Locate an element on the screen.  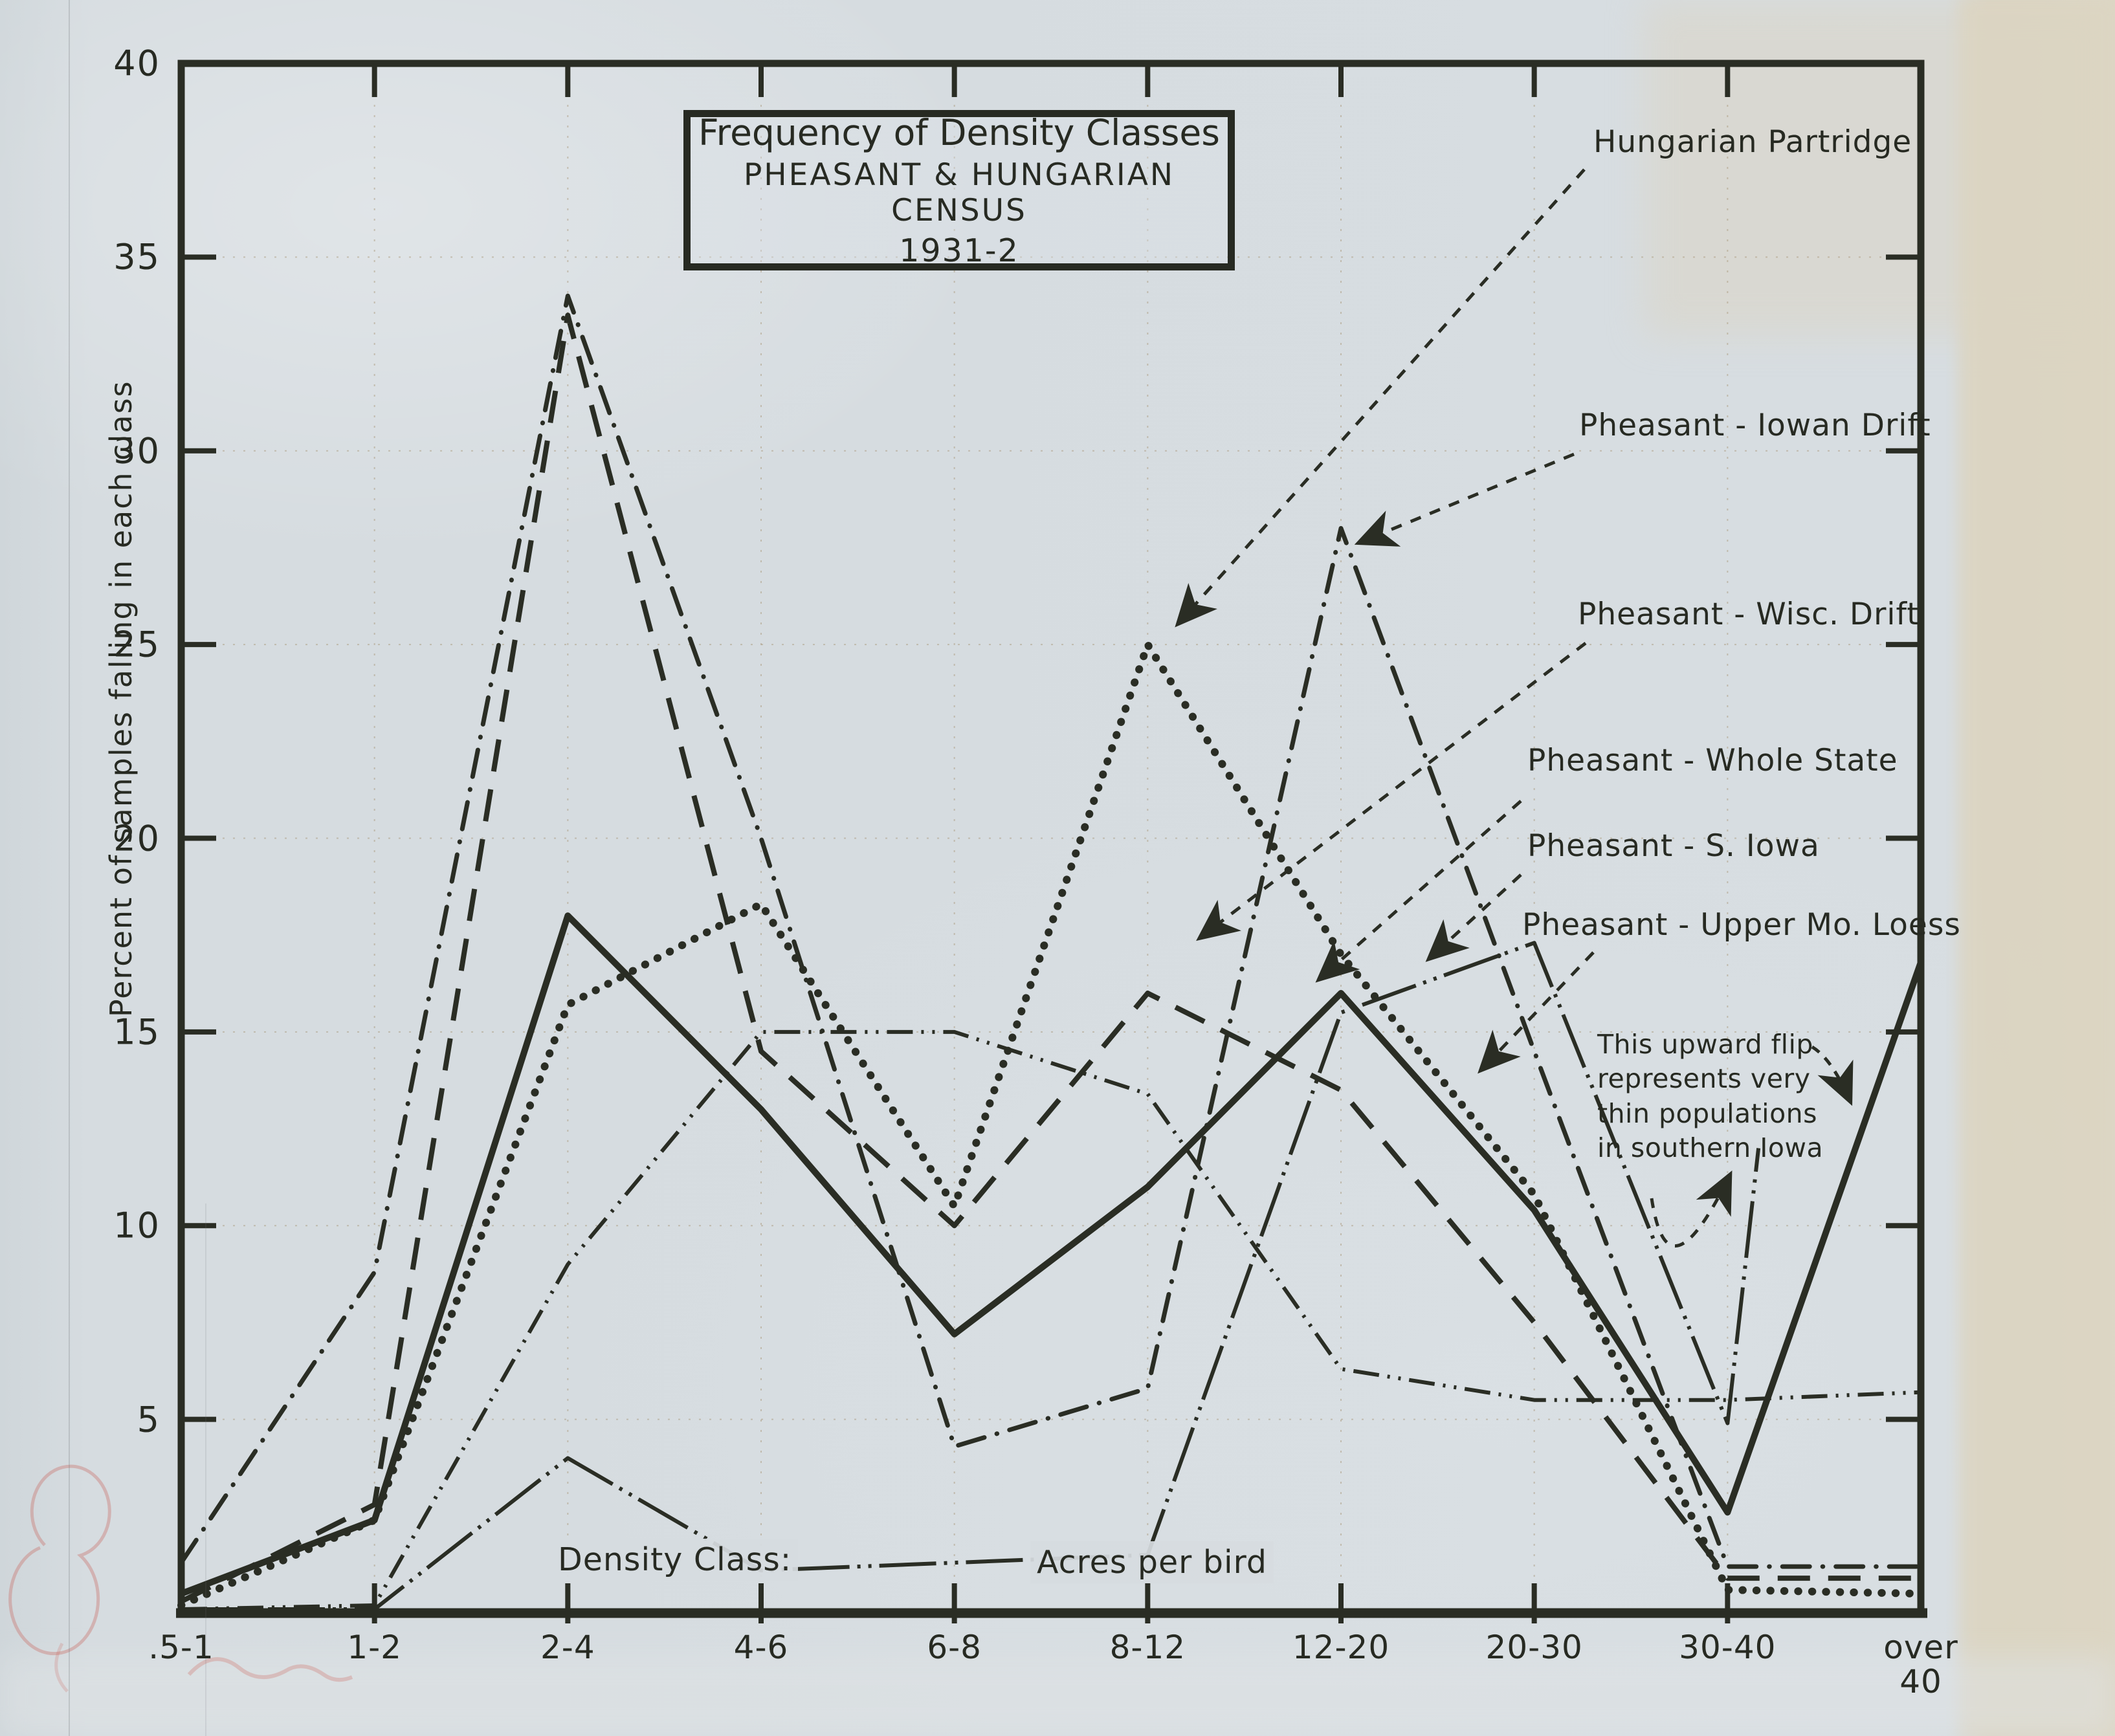
legend-label-iowan-drift: Pheasant - Iowan Drift is located at coordinates (1755, 425).